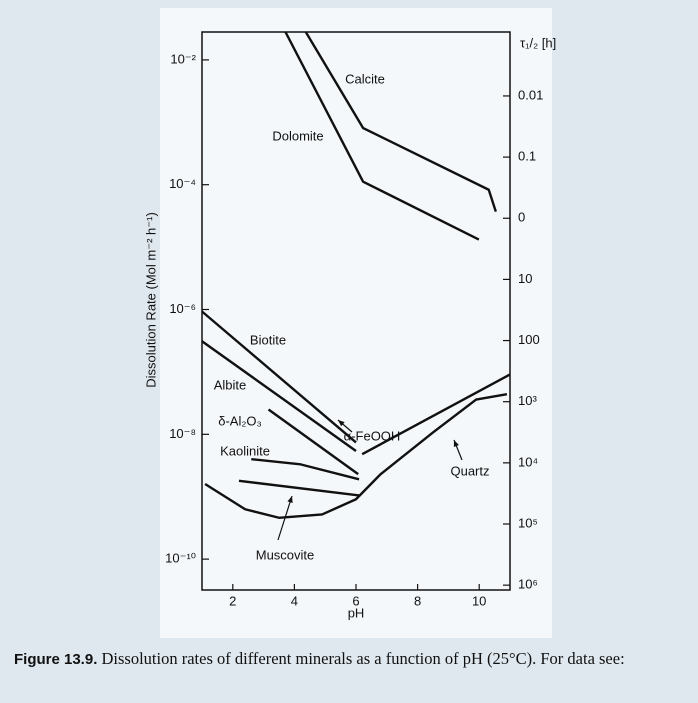  What do you see at coordinates (182, 183) in the screenshot?
I see `y-tick-label: 10⁻⁴` at bounding box center [182, 183].